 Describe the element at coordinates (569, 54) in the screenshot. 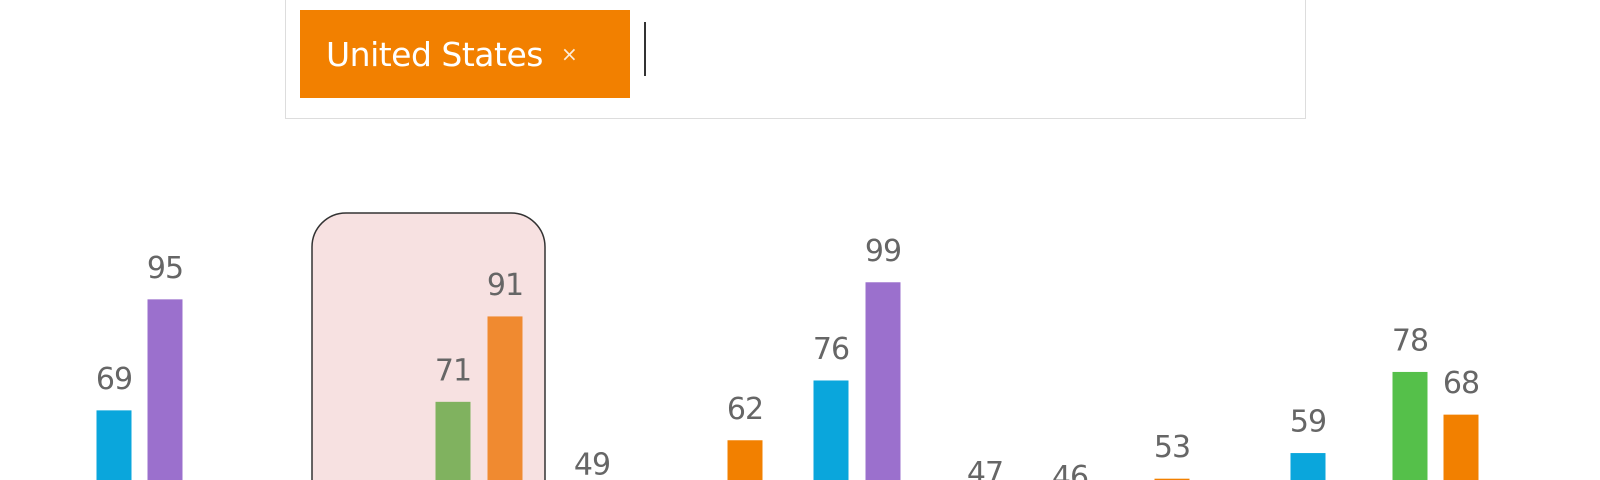

I see `tag-remove: ×` at that location.